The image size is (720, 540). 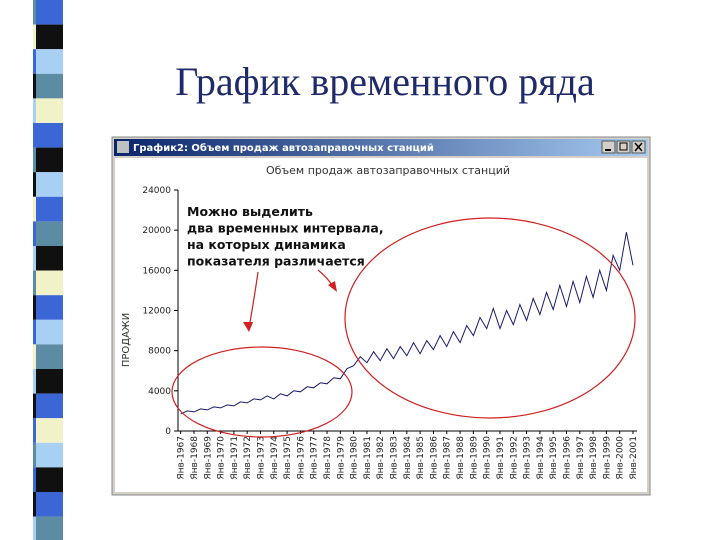 I want to click on x-tick-label: Янв-1971, so click(x=235, y=458).